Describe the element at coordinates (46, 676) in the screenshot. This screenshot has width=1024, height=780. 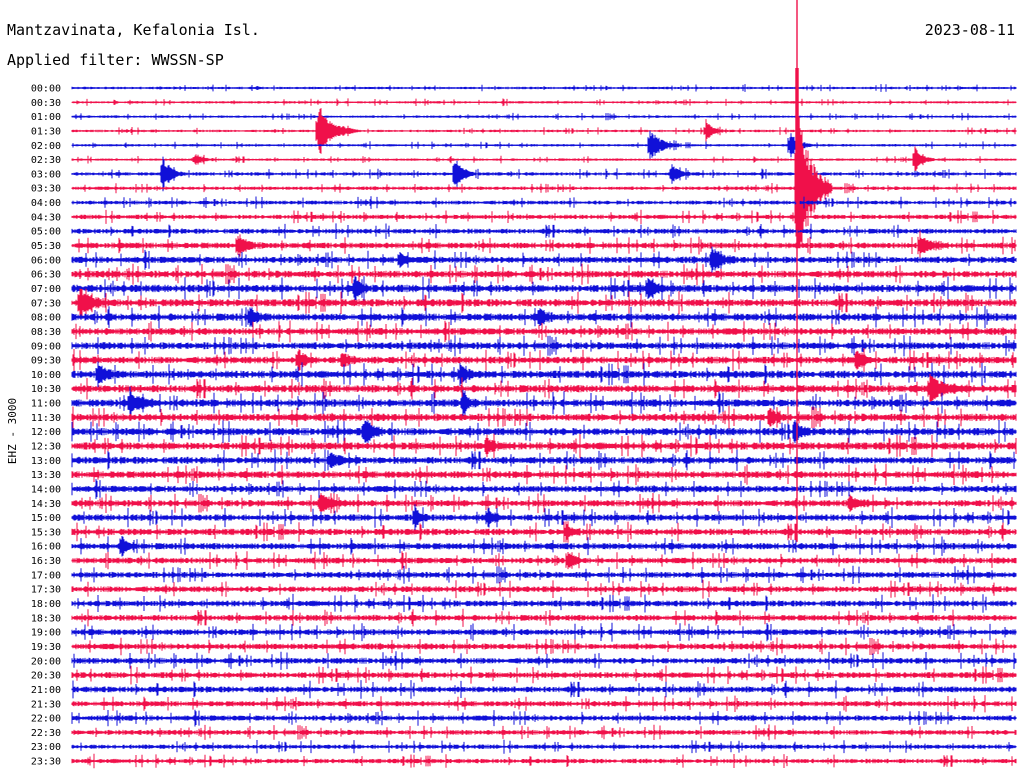
I see `hour-label: 20:30` at that location.